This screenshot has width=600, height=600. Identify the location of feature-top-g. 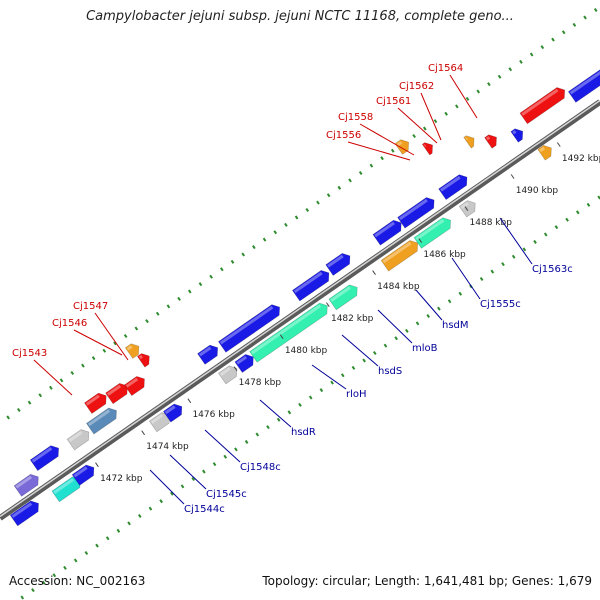
(249, 328).